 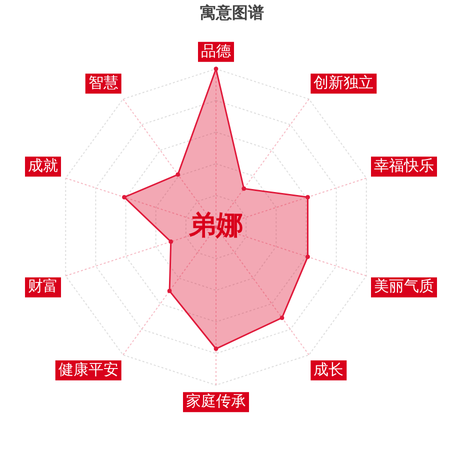 What do you see at coordinates (216, 51) in the screenshot?
I see `spoke-label: 品德` at bounding box center [216, 51].